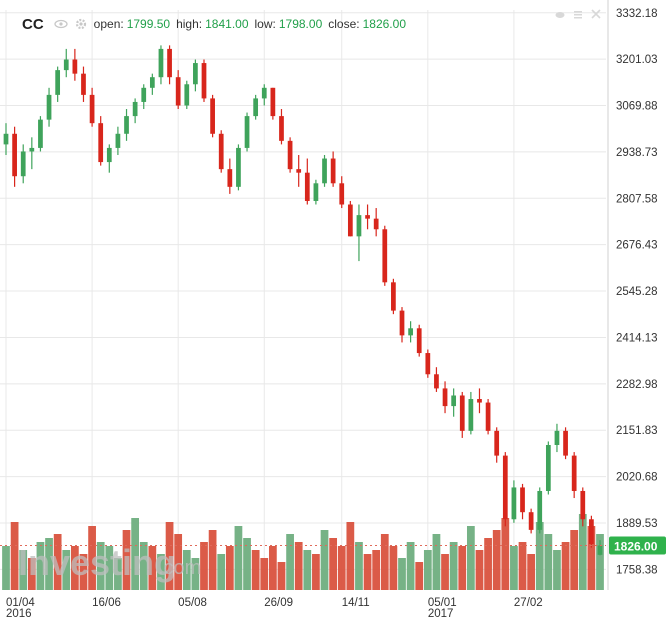  What do you see at coordinates (637, 570) in the screenshot?
I see `y-tick-label: 1758.38` at bounding box center [637, 570].